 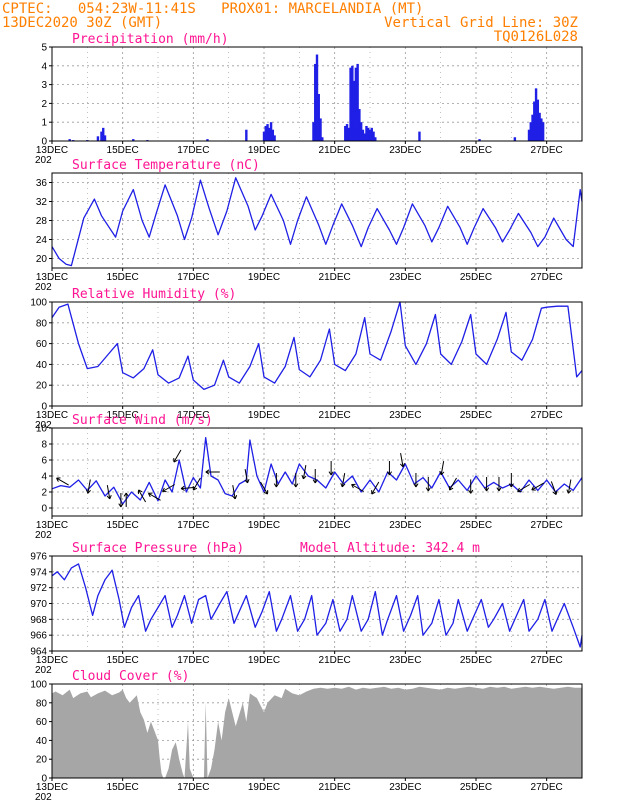 What do you see at coordinates (123, 415) in the screenshot?
I see `humidity-xtick-label: 15DEC` at bounding box center [123, 415].